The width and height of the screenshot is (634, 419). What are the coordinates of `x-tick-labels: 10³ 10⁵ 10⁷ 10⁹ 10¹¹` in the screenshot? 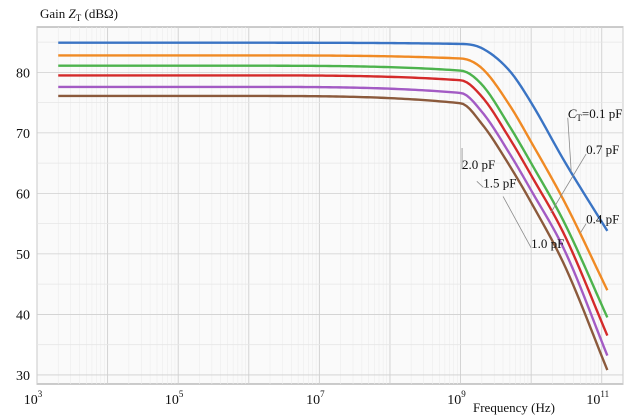 It's located at (316, 398).